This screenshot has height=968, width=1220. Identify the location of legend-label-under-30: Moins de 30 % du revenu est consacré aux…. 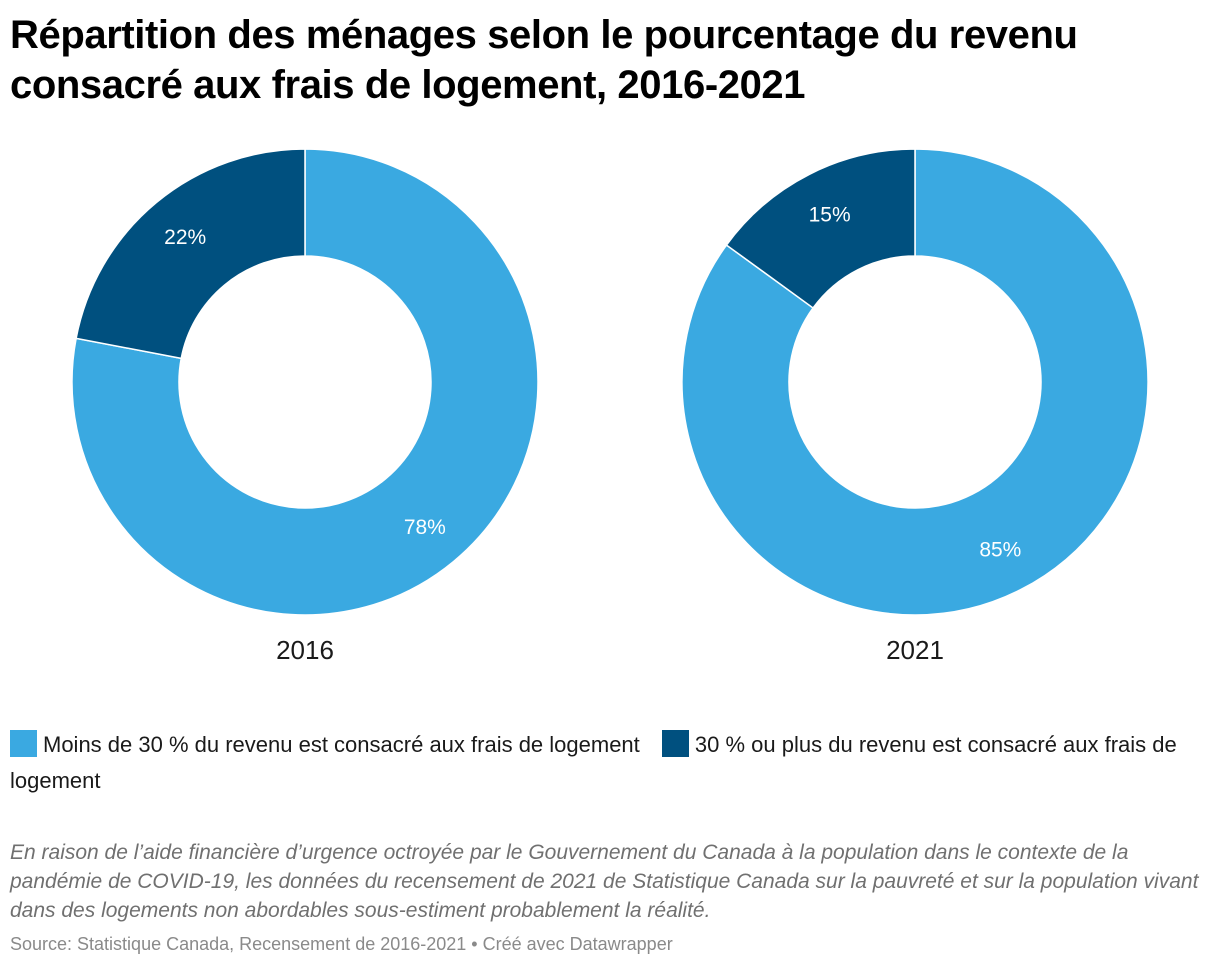
(341, 744).